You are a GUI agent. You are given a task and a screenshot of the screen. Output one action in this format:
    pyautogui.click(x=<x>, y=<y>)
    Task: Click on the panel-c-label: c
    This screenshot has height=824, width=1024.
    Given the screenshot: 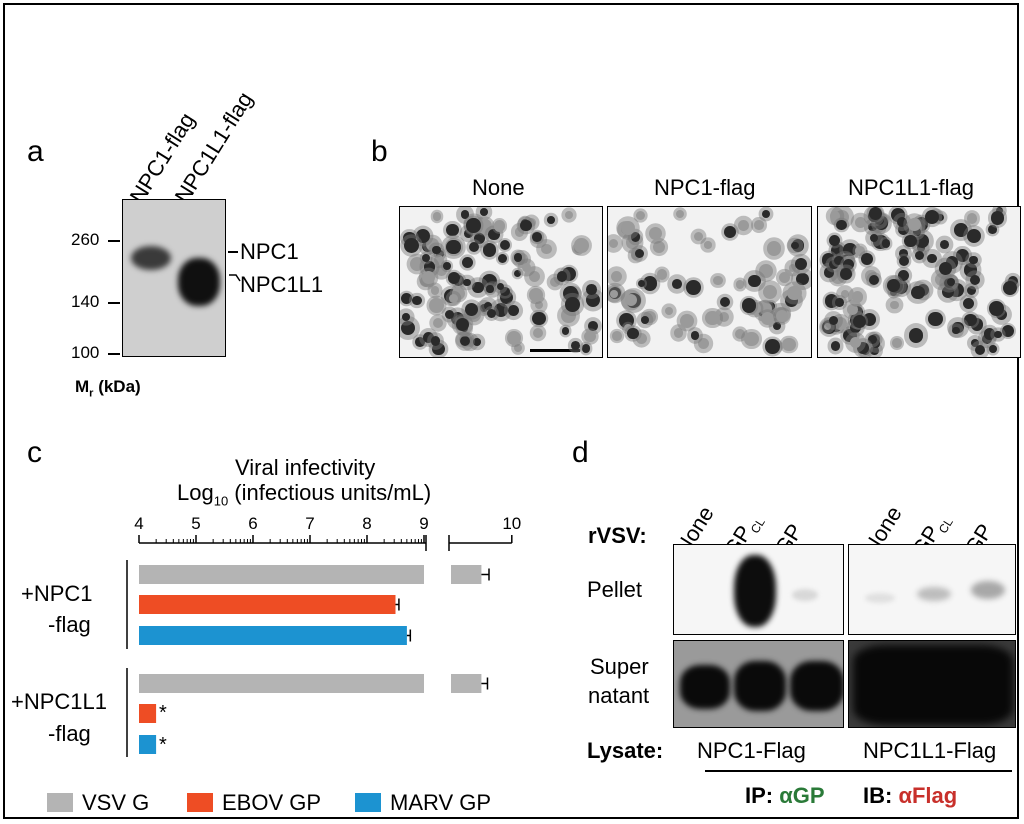 What is the action you would take?
    pyautogui.click(x=34, y=452)
    